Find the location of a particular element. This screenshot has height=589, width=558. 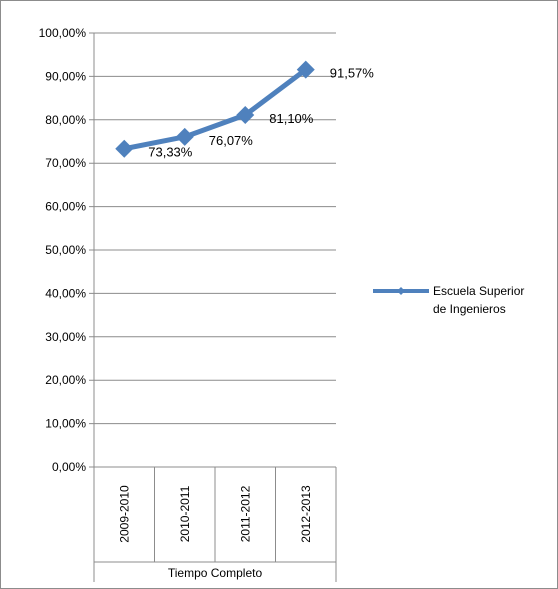

y-tick-label: 30,00% is located at coordinates (65, 337).